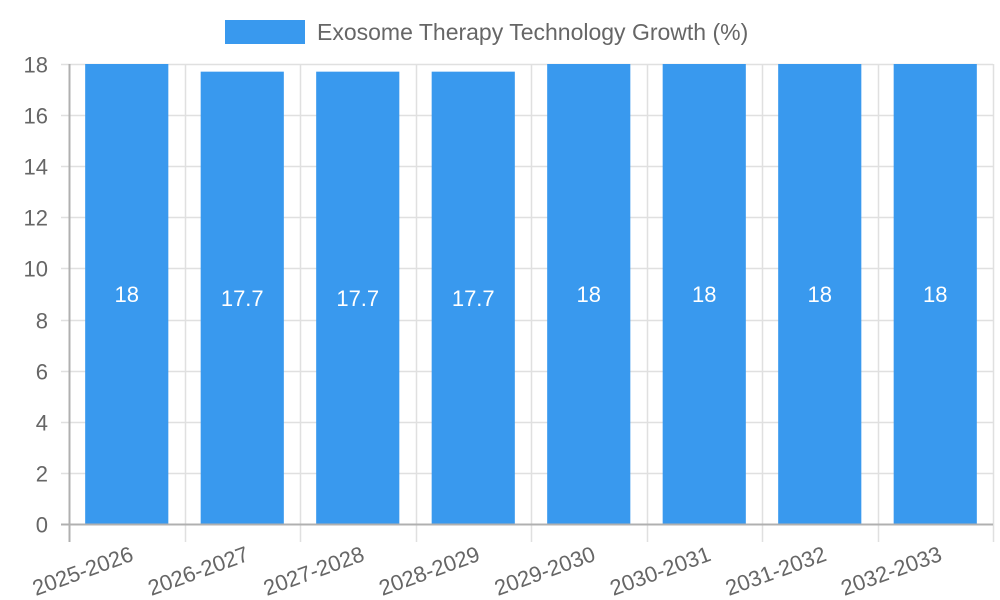 This screenshot has width=1000, height=600. Describe the element at coordinates (36, 167) in the screenshot. I see `y-tick-label: 14` at that location.